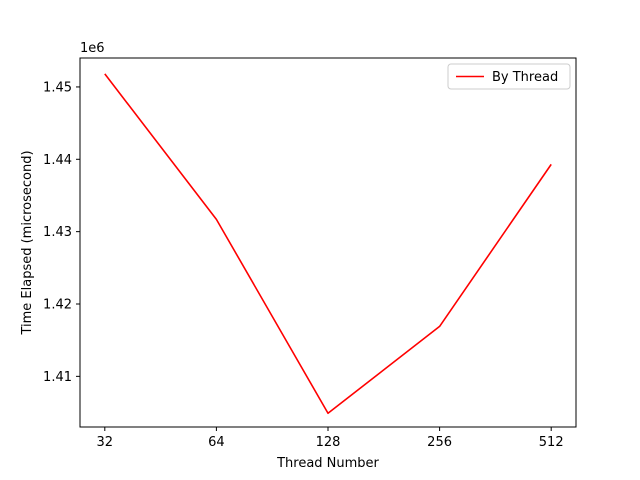 The width and height of the screenshot is (640, 480). I want to click on x-tick-label: 128, so click(328, 442).